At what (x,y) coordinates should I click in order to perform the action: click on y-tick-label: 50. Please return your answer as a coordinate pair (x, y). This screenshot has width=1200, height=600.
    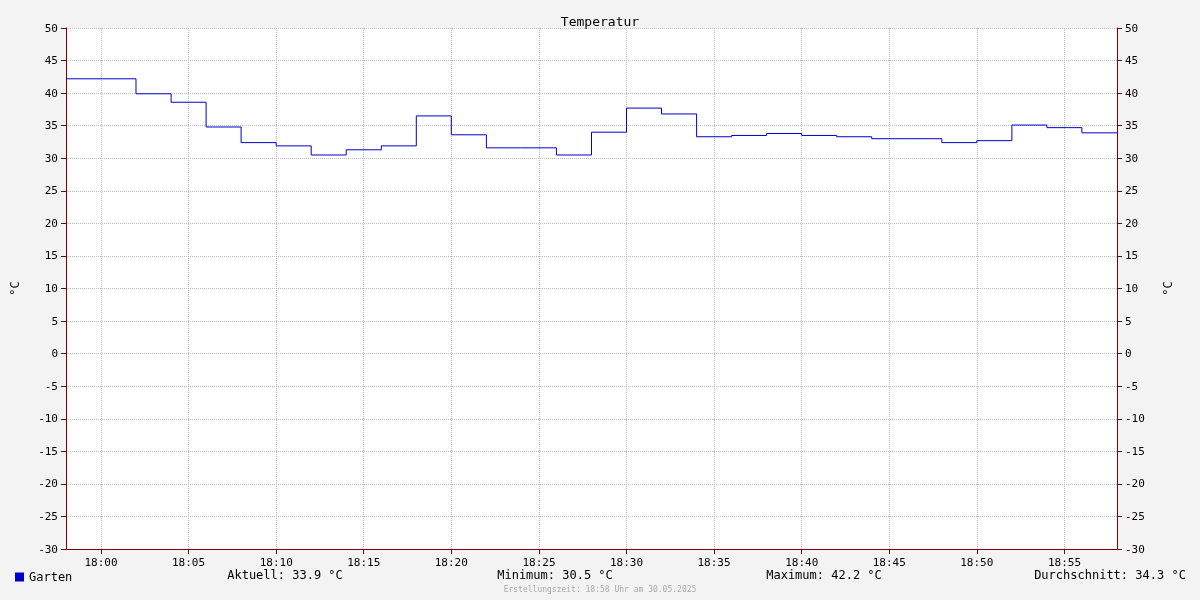
    Looking at the image, I should click on (51, 28).